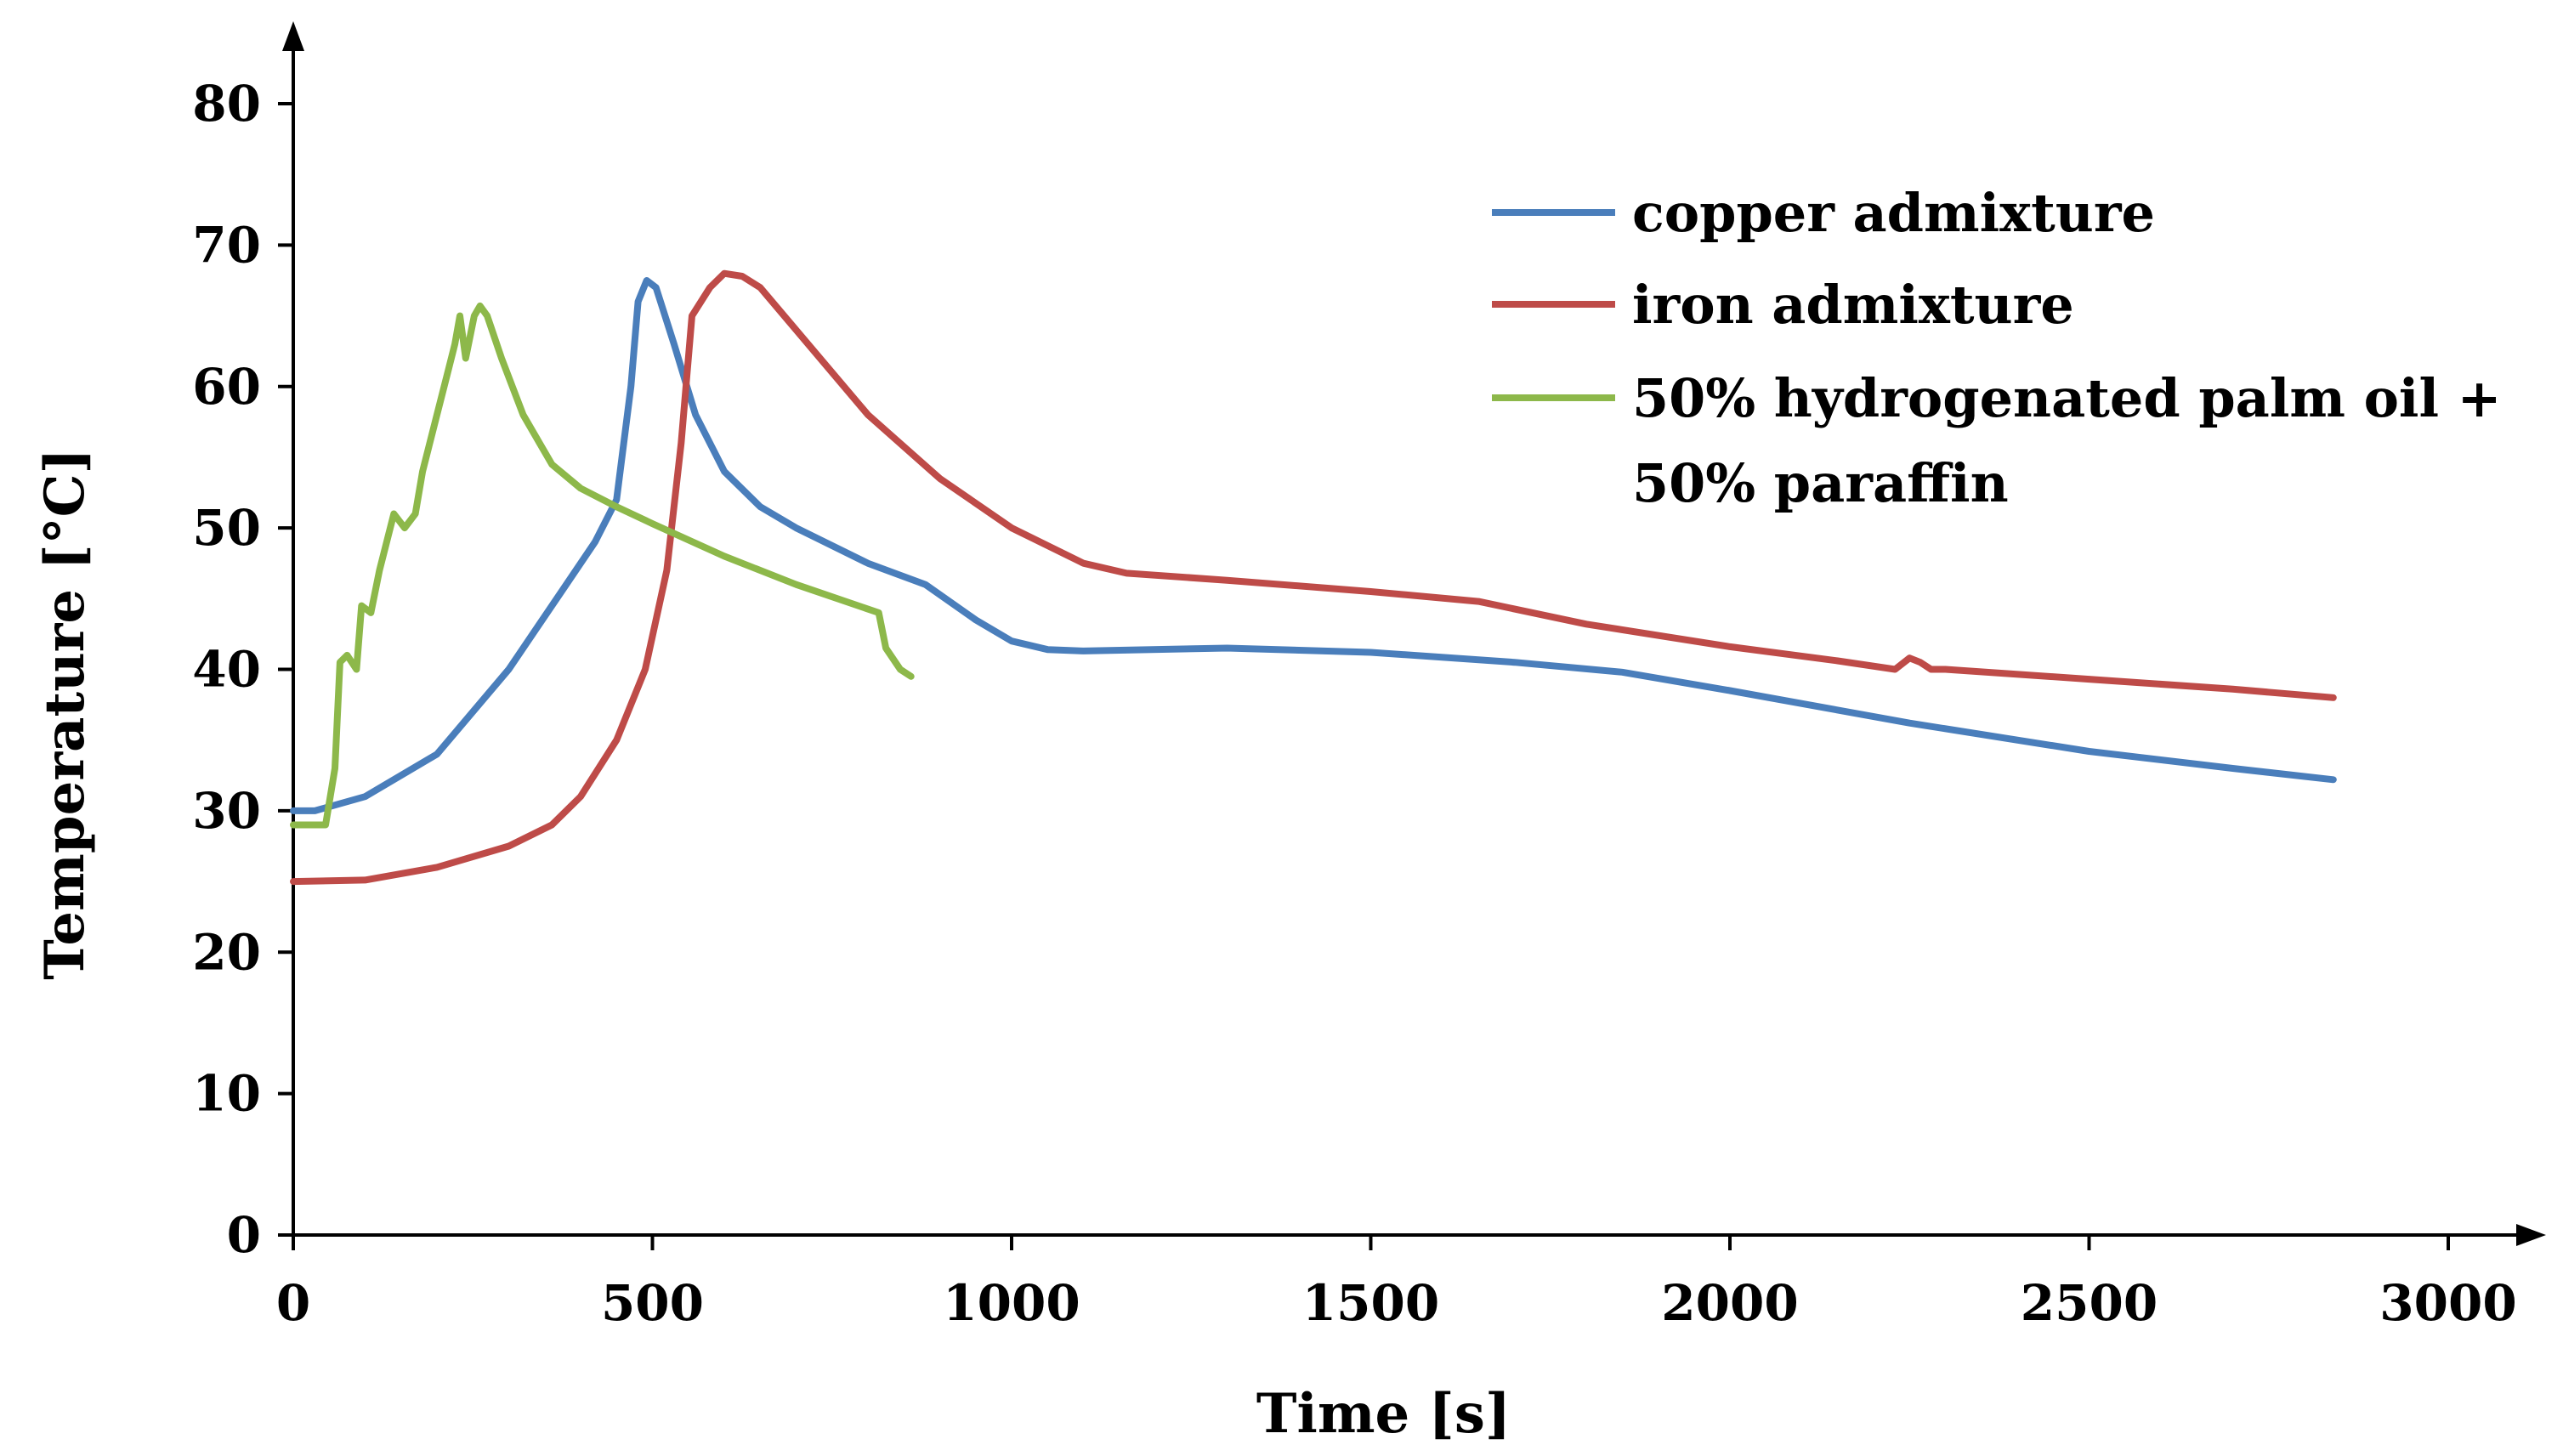 The height and width of the screenshot is (1456, 2563). Describe the element at coordinates (2067, 398) in the screenshot. I see `legend-label-3: 50% hydrogenated palm oil +` at that location.